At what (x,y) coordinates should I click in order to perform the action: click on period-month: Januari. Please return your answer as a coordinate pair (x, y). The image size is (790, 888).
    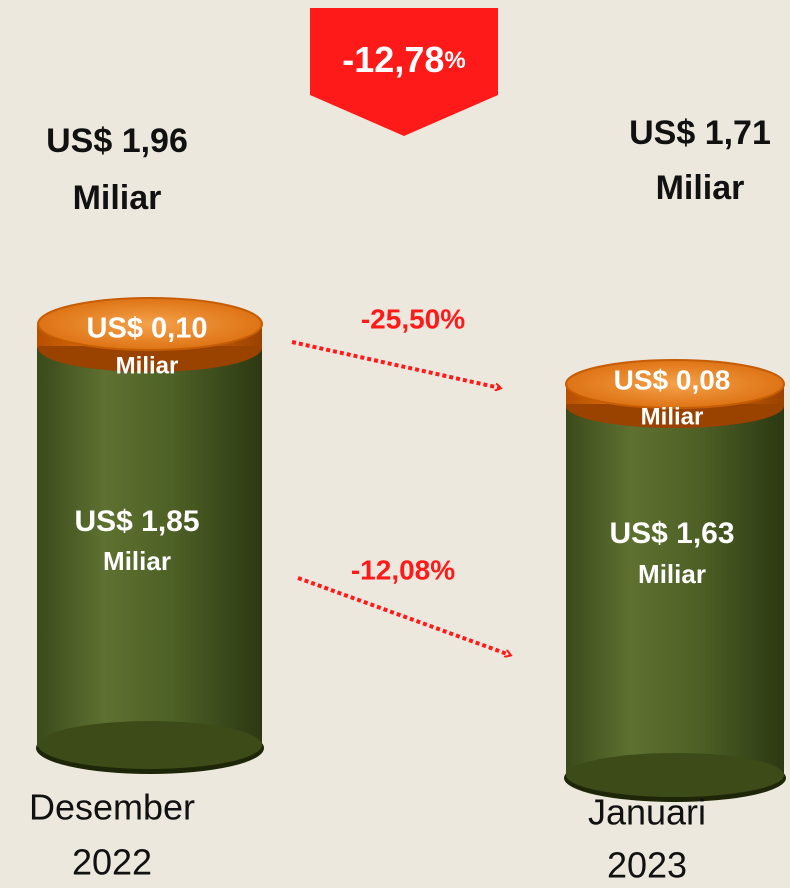
    Looking at the image, I should click on (647, 812).